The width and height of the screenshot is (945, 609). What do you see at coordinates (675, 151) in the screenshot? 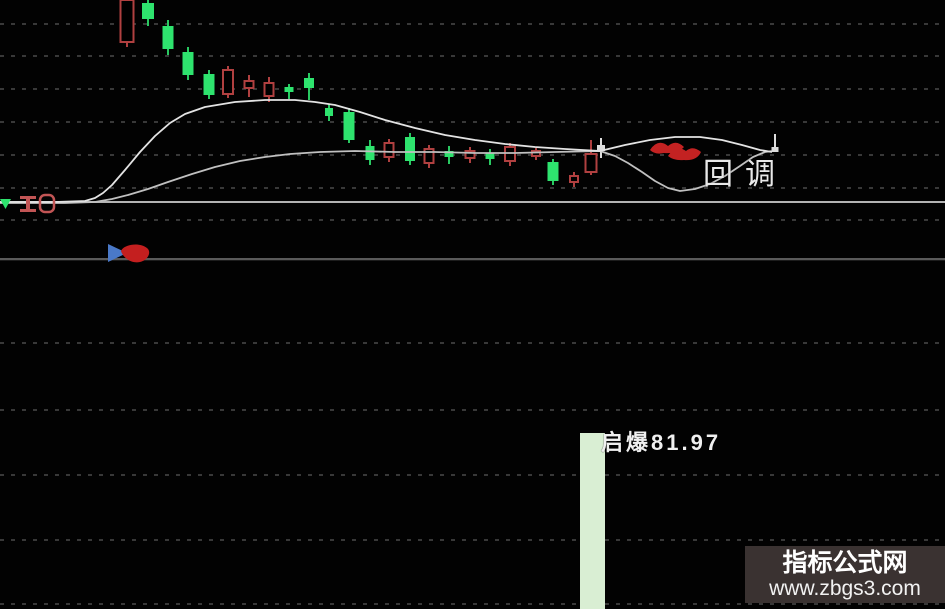
I see `pullback-signal-marker` at bounding box center [675, 151].